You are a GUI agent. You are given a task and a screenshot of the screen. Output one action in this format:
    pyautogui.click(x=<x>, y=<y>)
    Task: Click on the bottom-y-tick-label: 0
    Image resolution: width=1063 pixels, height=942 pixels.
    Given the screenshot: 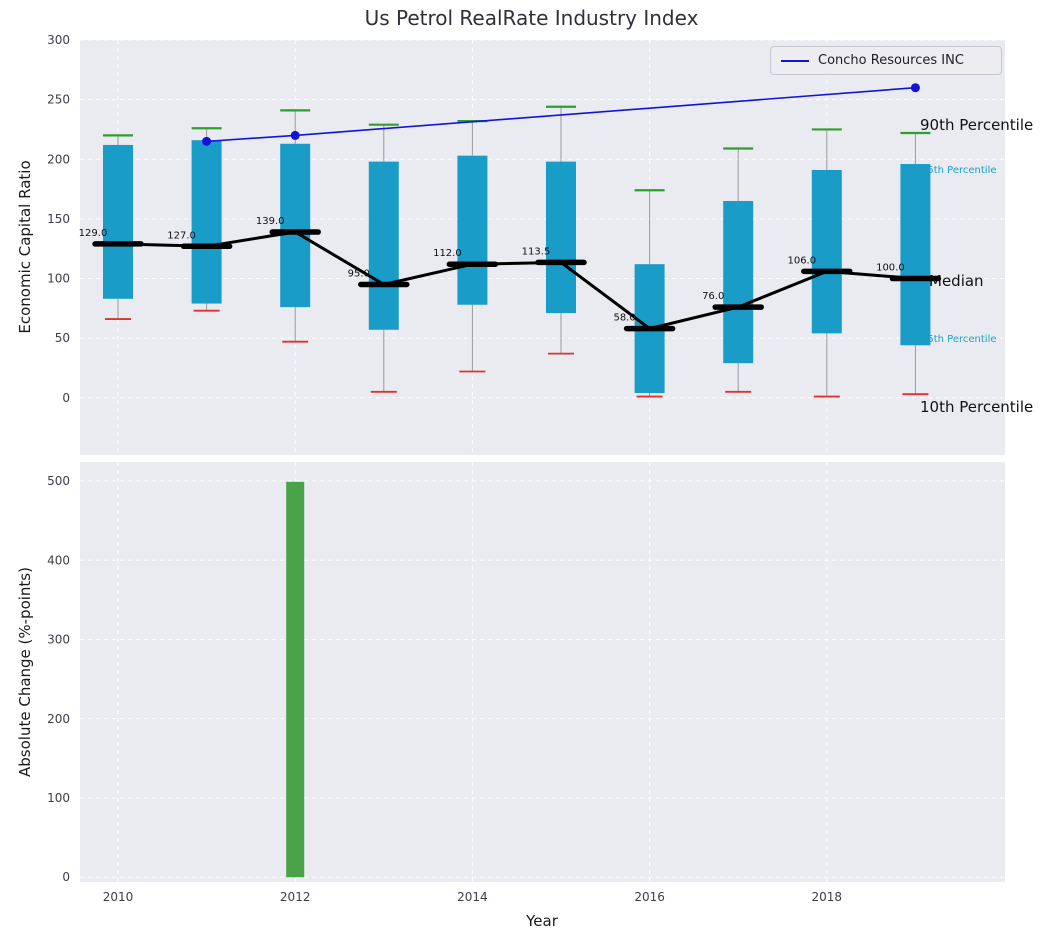 What is the action you would take?
    pyautogui.click(x=66, y=877)
    